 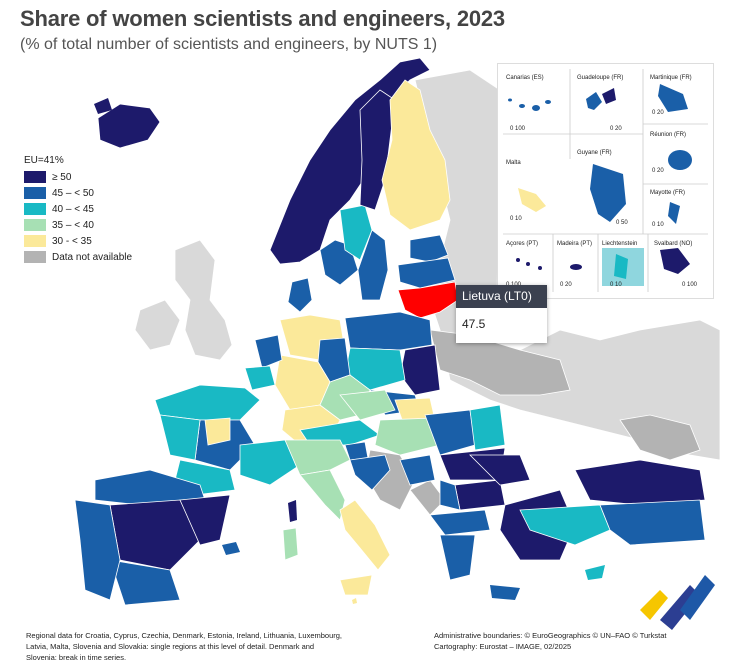 What do you see at coordinates (500, 470) in the screenshot?
I see `region-turkiye-north` at bounding box center [500, 470].